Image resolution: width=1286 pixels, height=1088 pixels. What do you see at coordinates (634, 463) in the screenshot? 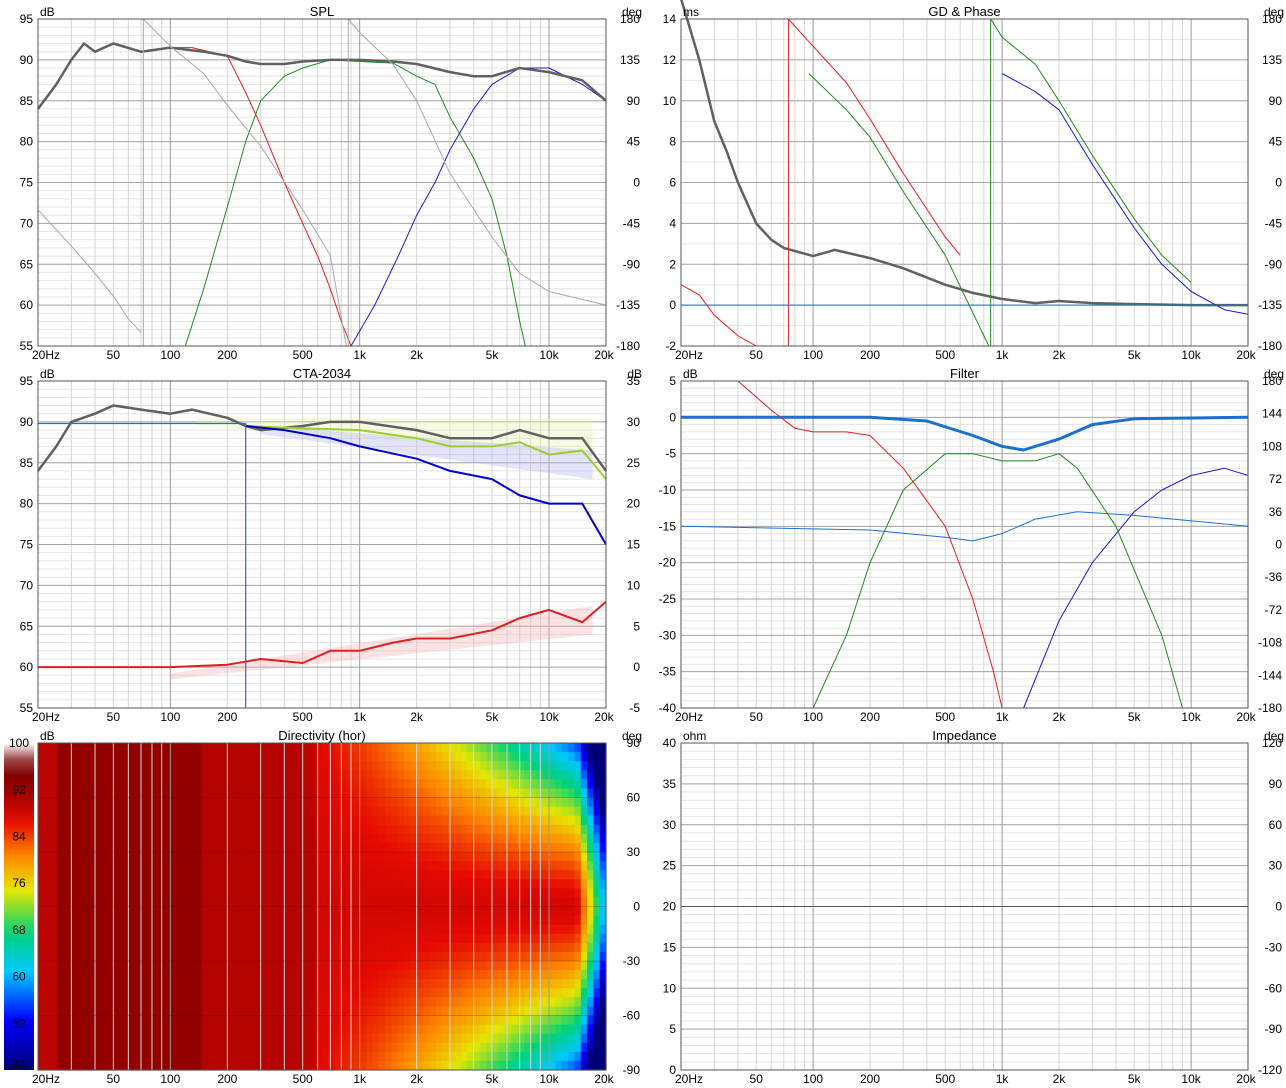
I see `y2-tick-label: 25` at bounding box center [634, 463].